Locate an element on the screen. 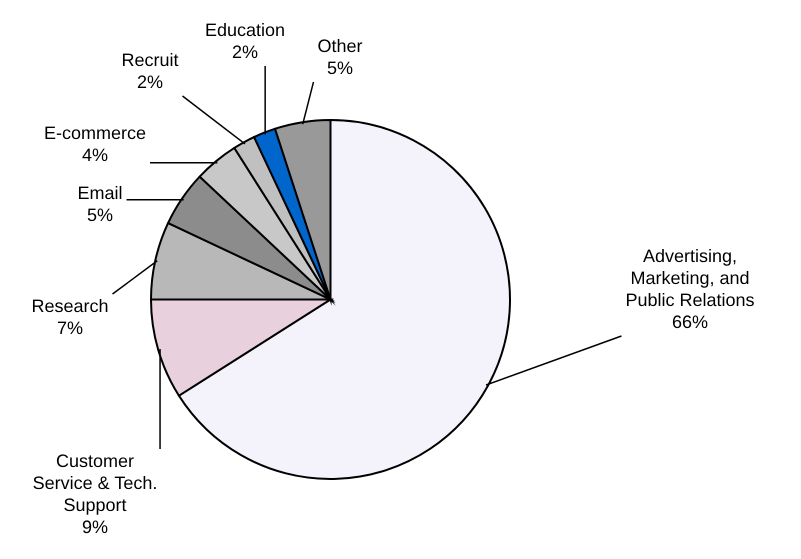 The height and width of the screenshot is (559, 801). slice-label: Advertising, Marketing, and Public Relations is located at coordinates (690, 278).